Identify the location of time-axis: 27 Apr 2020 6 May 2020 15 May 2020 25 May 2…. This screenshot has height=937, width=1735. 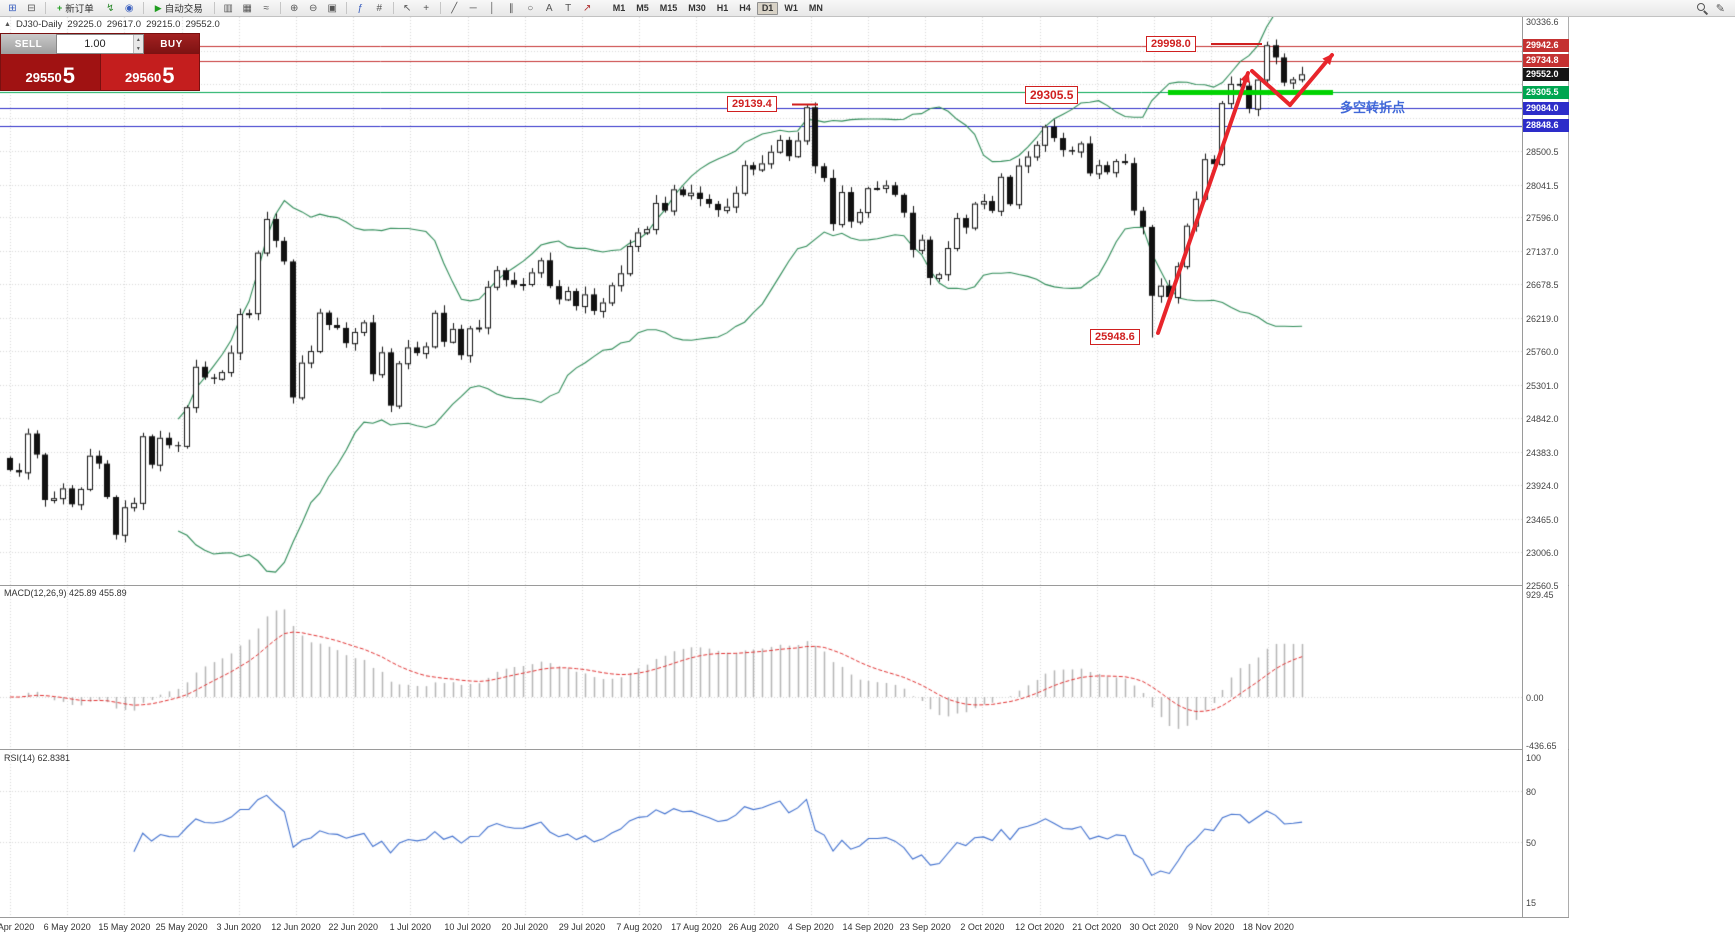
(784, 927).